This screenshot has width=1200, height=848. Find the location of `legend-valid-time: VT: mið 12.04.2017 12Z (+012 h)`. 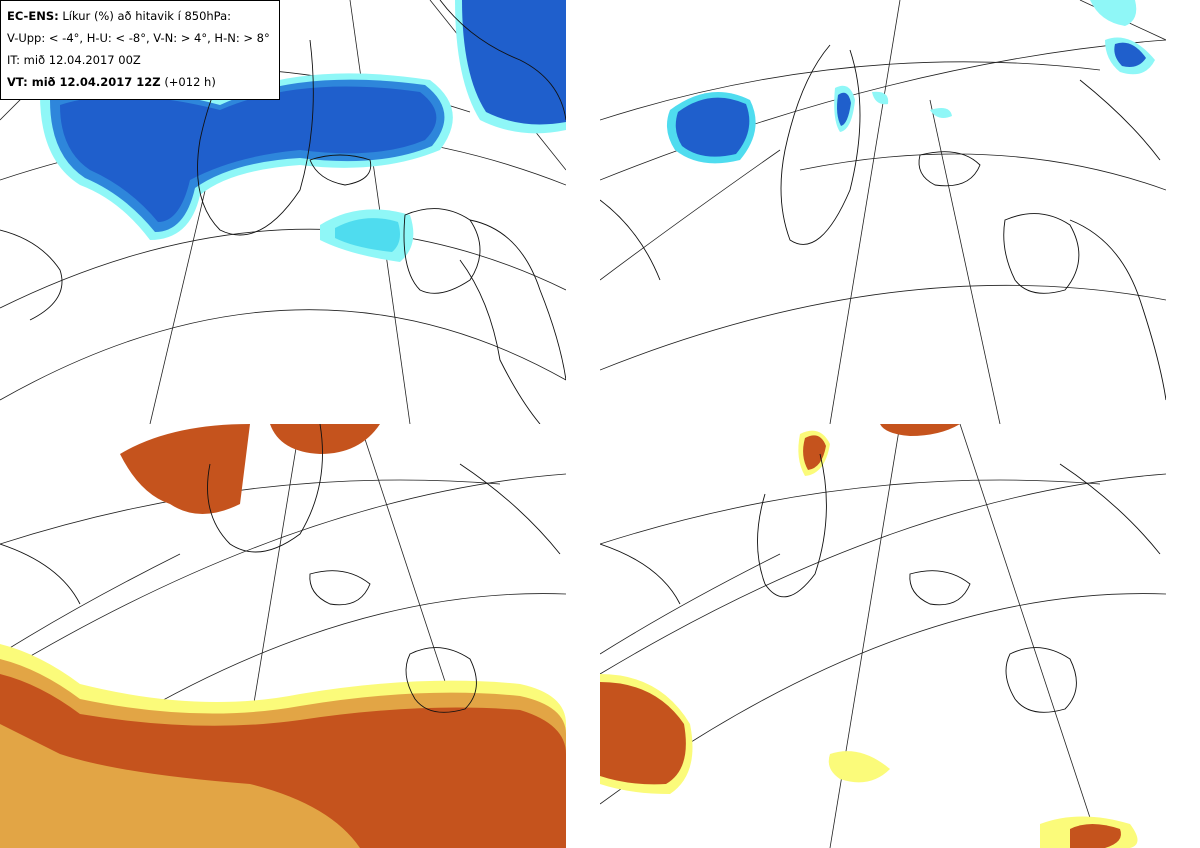

legend-valid-time: VT: mið 12.04.2017 12Z (+012 h) is located at coordinates (111, 82).